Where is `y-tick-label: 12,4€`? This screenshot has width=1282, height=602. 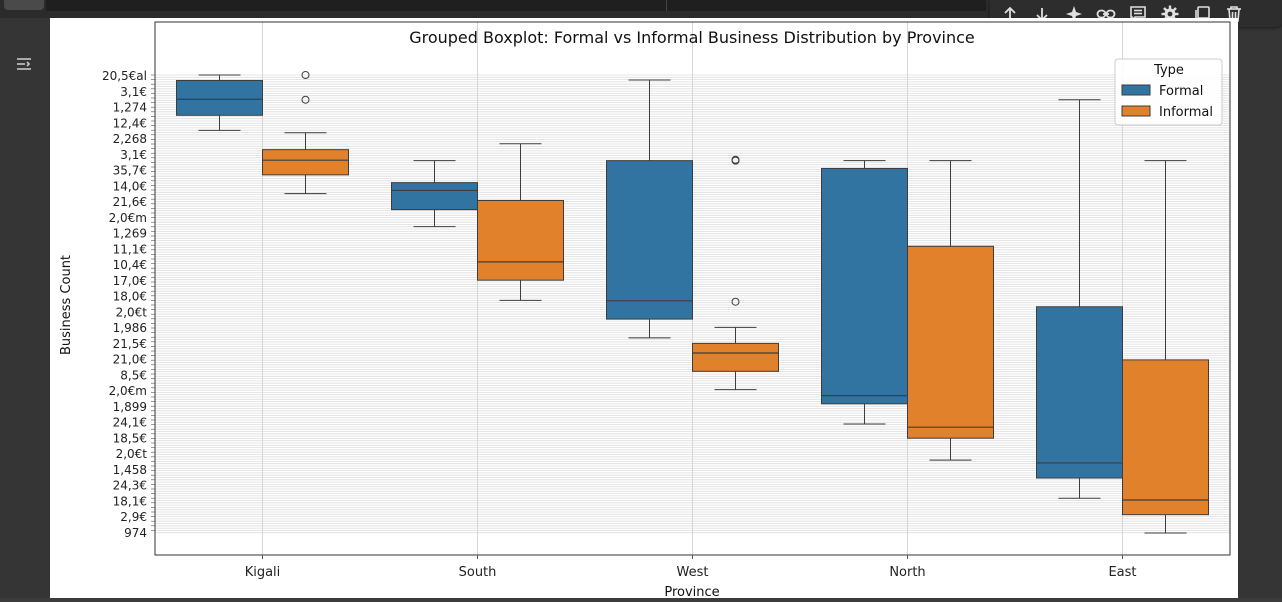
y-tick-label: 12,4€ is located at coordinates (130, 123).